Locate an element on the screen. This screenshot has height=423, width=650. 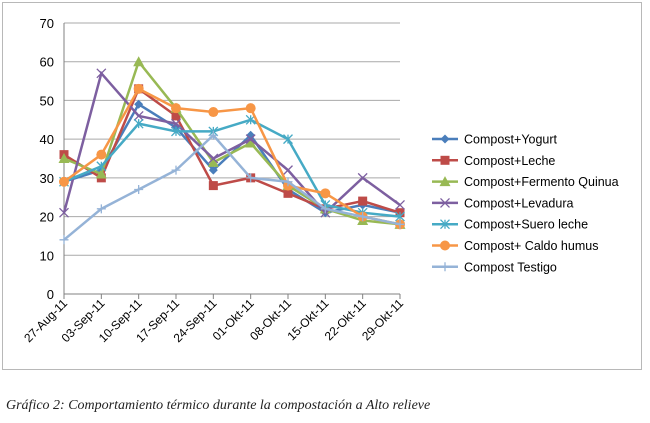
legend-label: Compost Testigo is located at coordinates (510, 267).